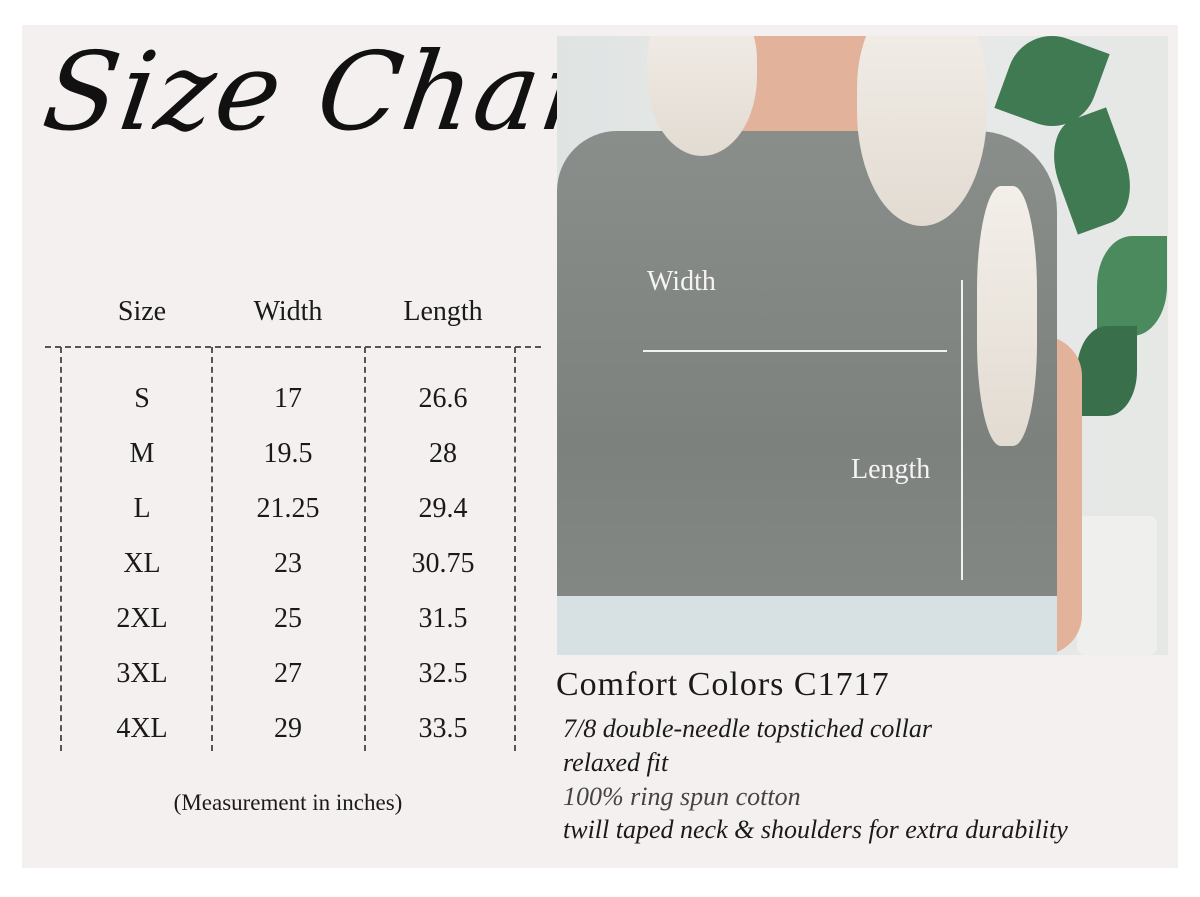  Describe the element at coordinates (891, 469) in the screenshot. I see `length-label: Length` at that location.